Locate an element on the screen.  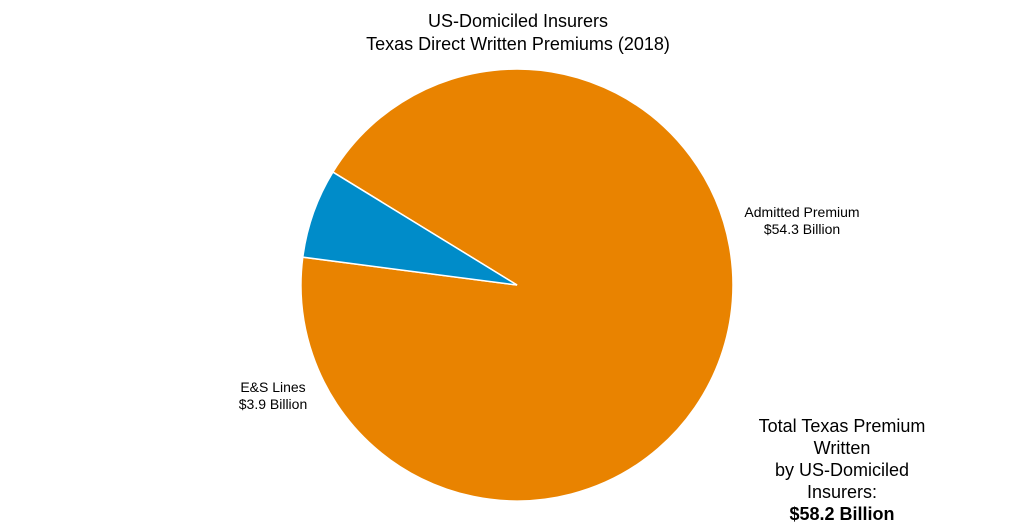
total-note-line-2: by US-Domiciled Insurers: is located at coordinates (842, 481).